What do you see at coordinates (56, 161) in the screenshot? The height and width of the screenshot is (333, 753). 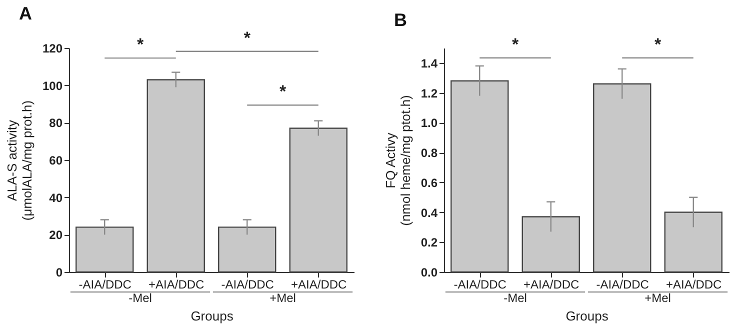 I see `y-tick-label: 60` at bounding box center [56, 161].